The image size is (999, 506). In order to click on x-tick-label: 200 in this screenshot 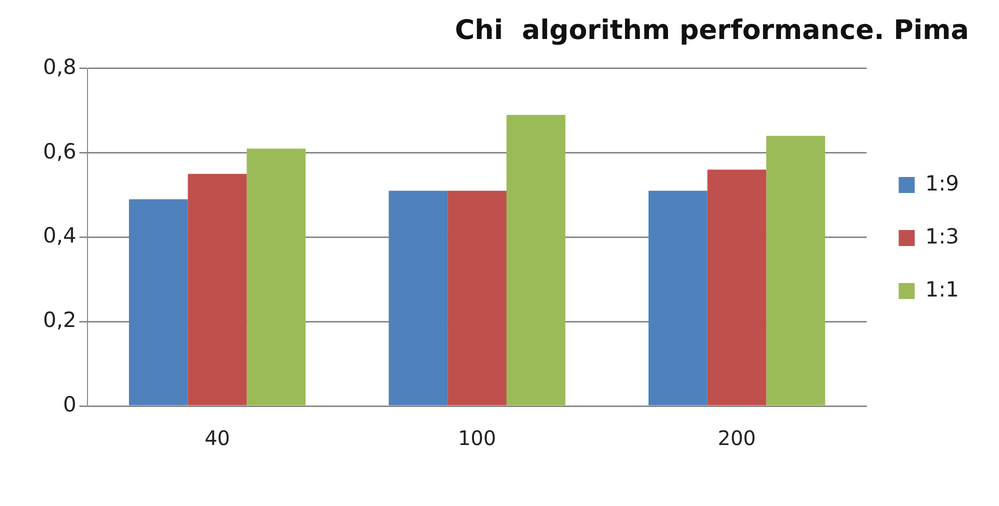, I will do `click(737, 438)`.